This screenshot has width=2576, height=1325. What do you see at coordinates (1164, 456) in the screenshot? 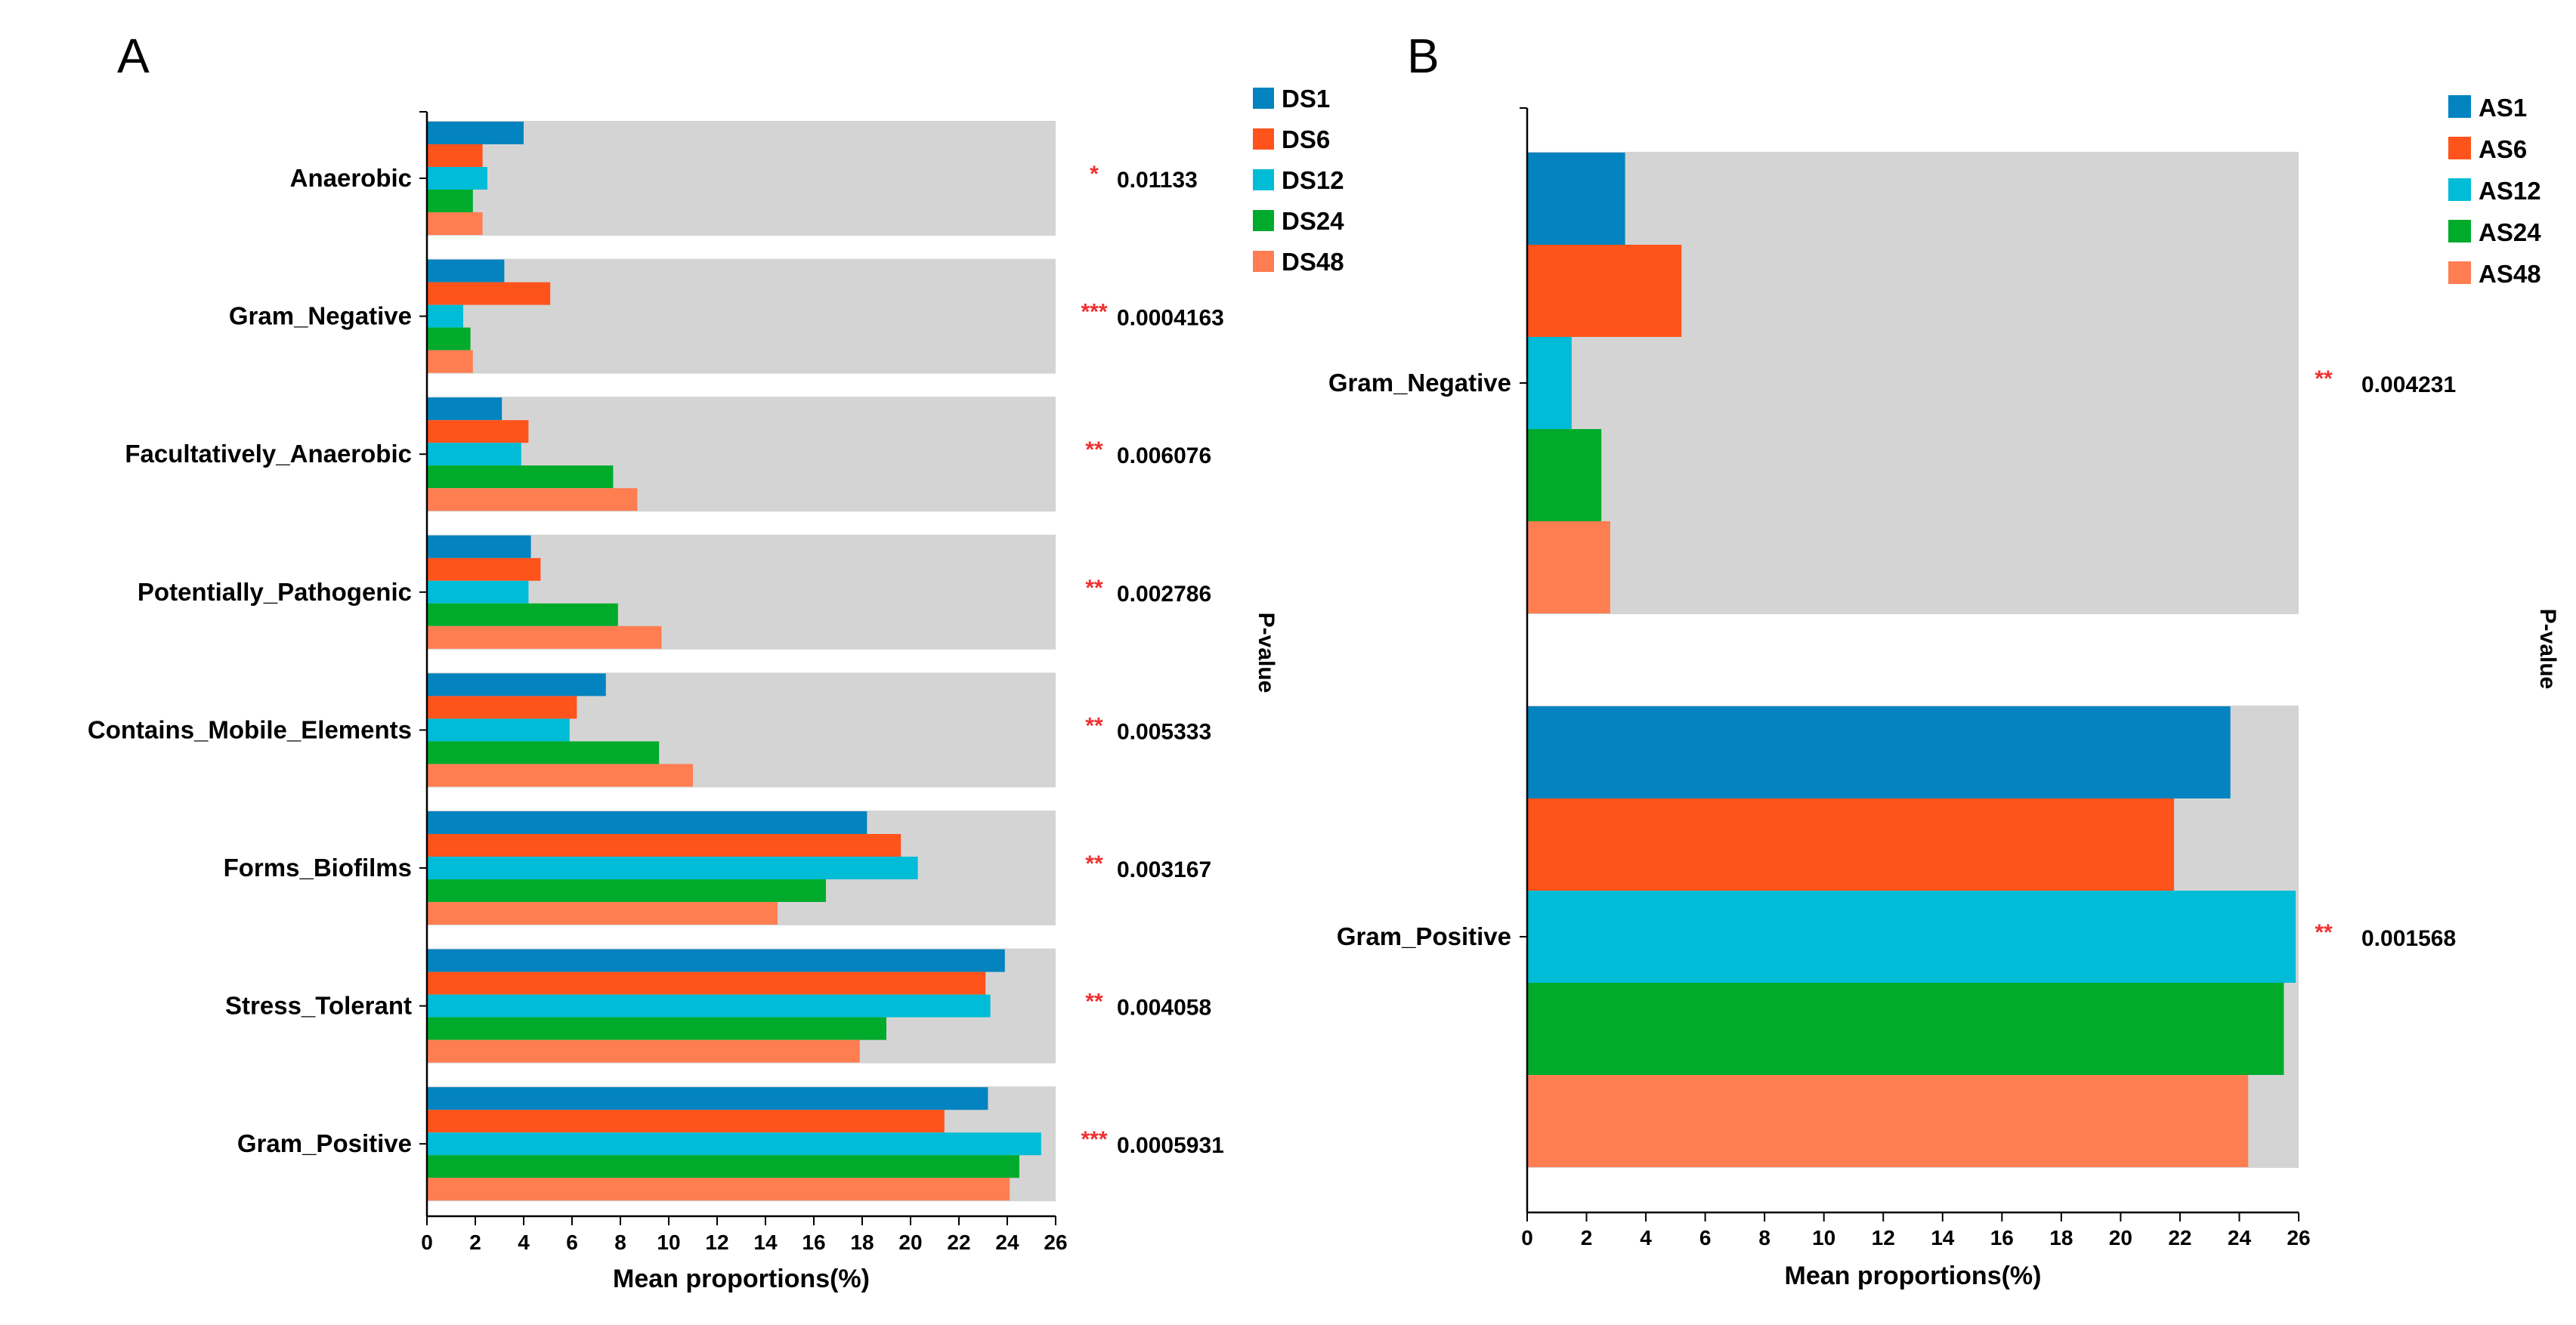
I see `p-value-label: 0.006076` at bounding box center [1164, 456].